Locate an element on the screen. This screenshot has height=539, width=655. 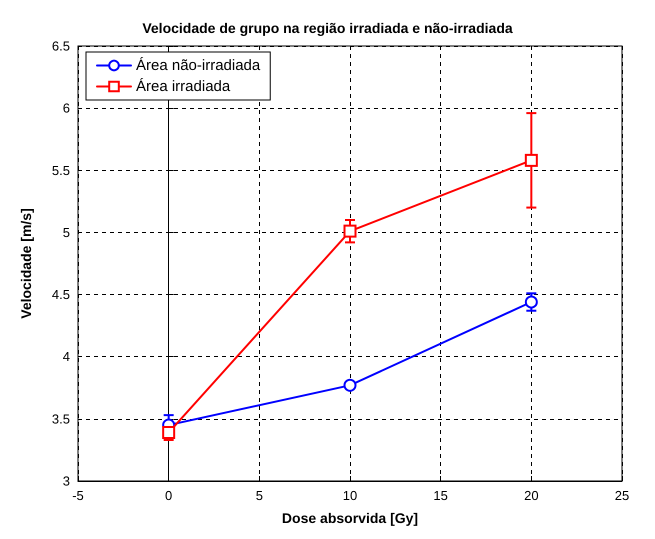
y-tick-label: 5 is located at coordinates (66, 232).